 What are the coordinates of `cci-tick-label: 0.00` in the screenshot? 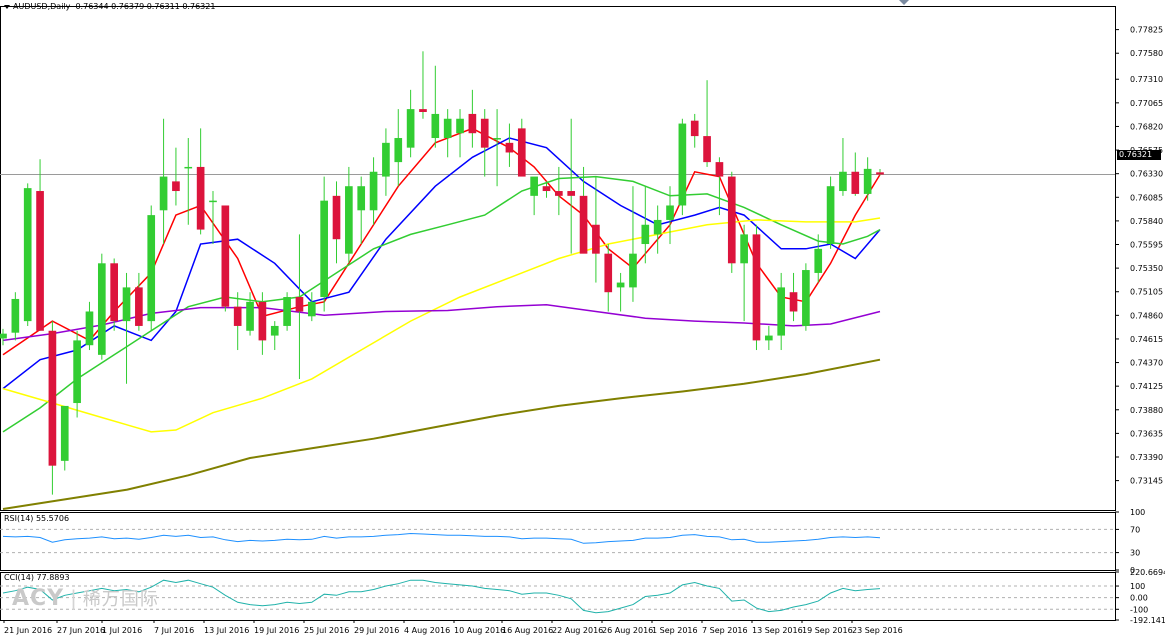 It's located at (1139, 598).